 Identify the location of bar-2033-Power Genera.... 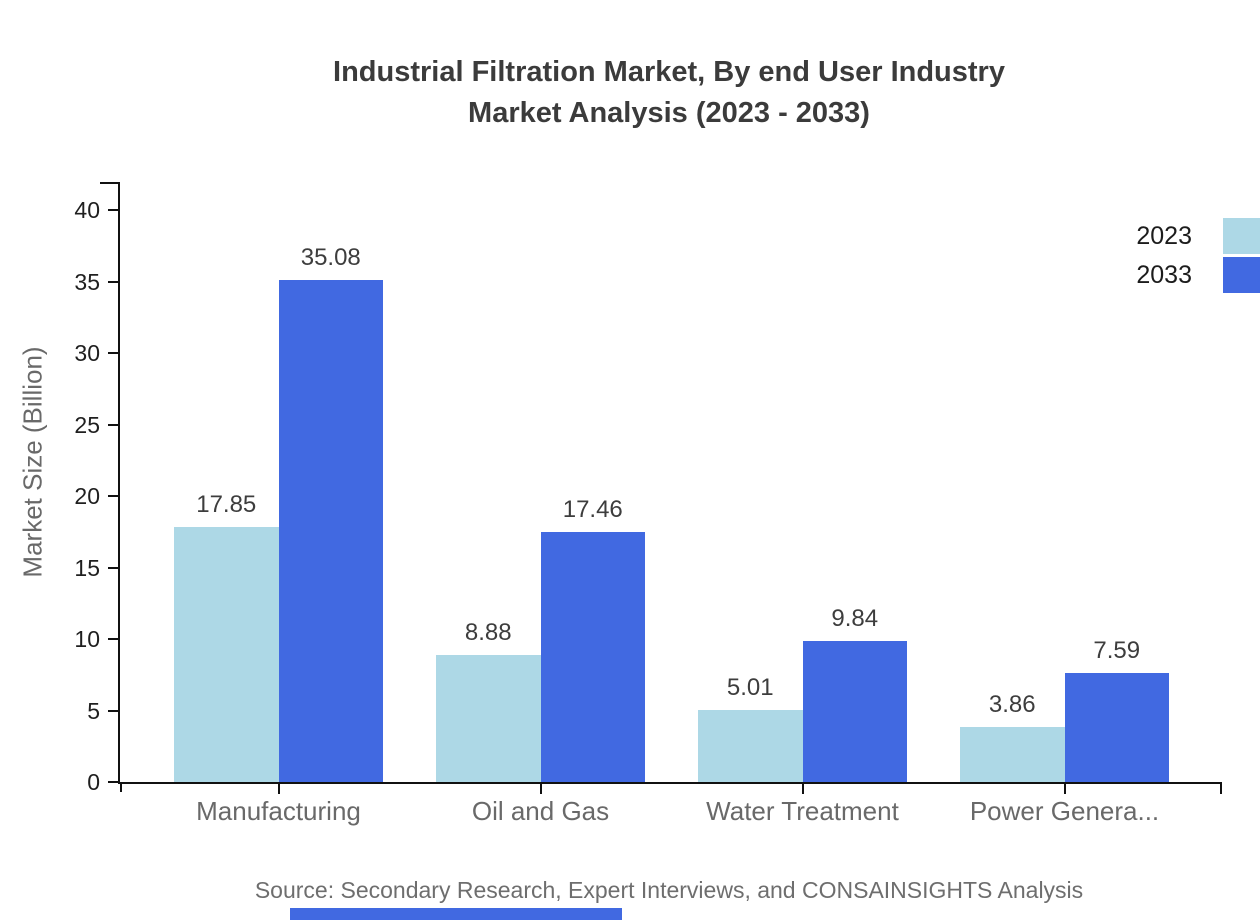
(1116, 727).